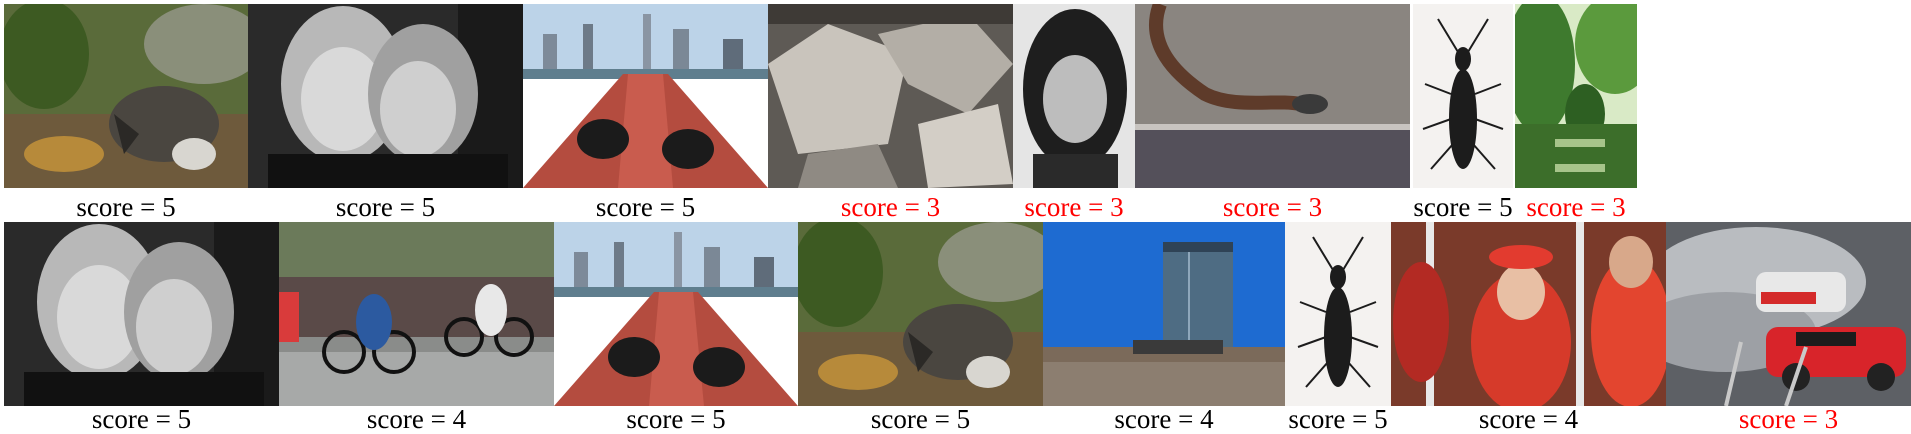 The image size is (1911, 434). Describe the element at coordinates (890, 96) in the screenshot. I see `rocks-photo` at that location.